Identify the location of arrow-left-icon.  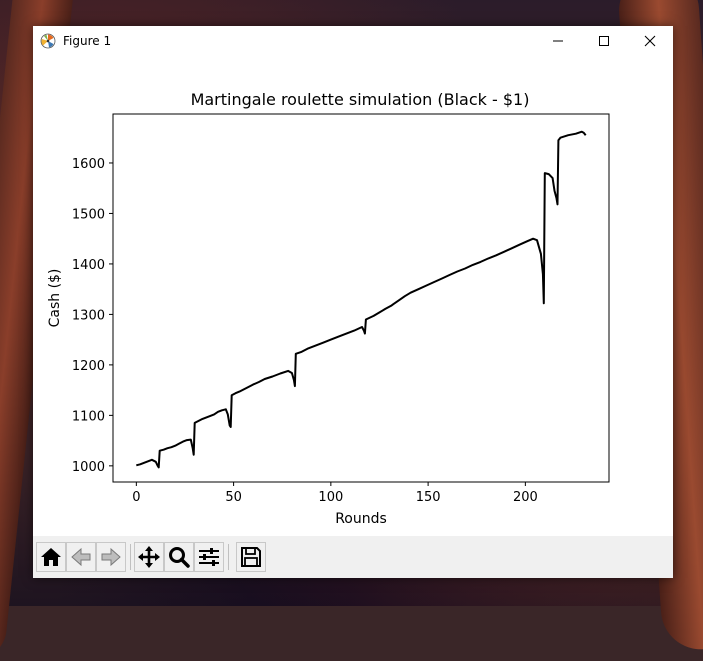
(81, 557).